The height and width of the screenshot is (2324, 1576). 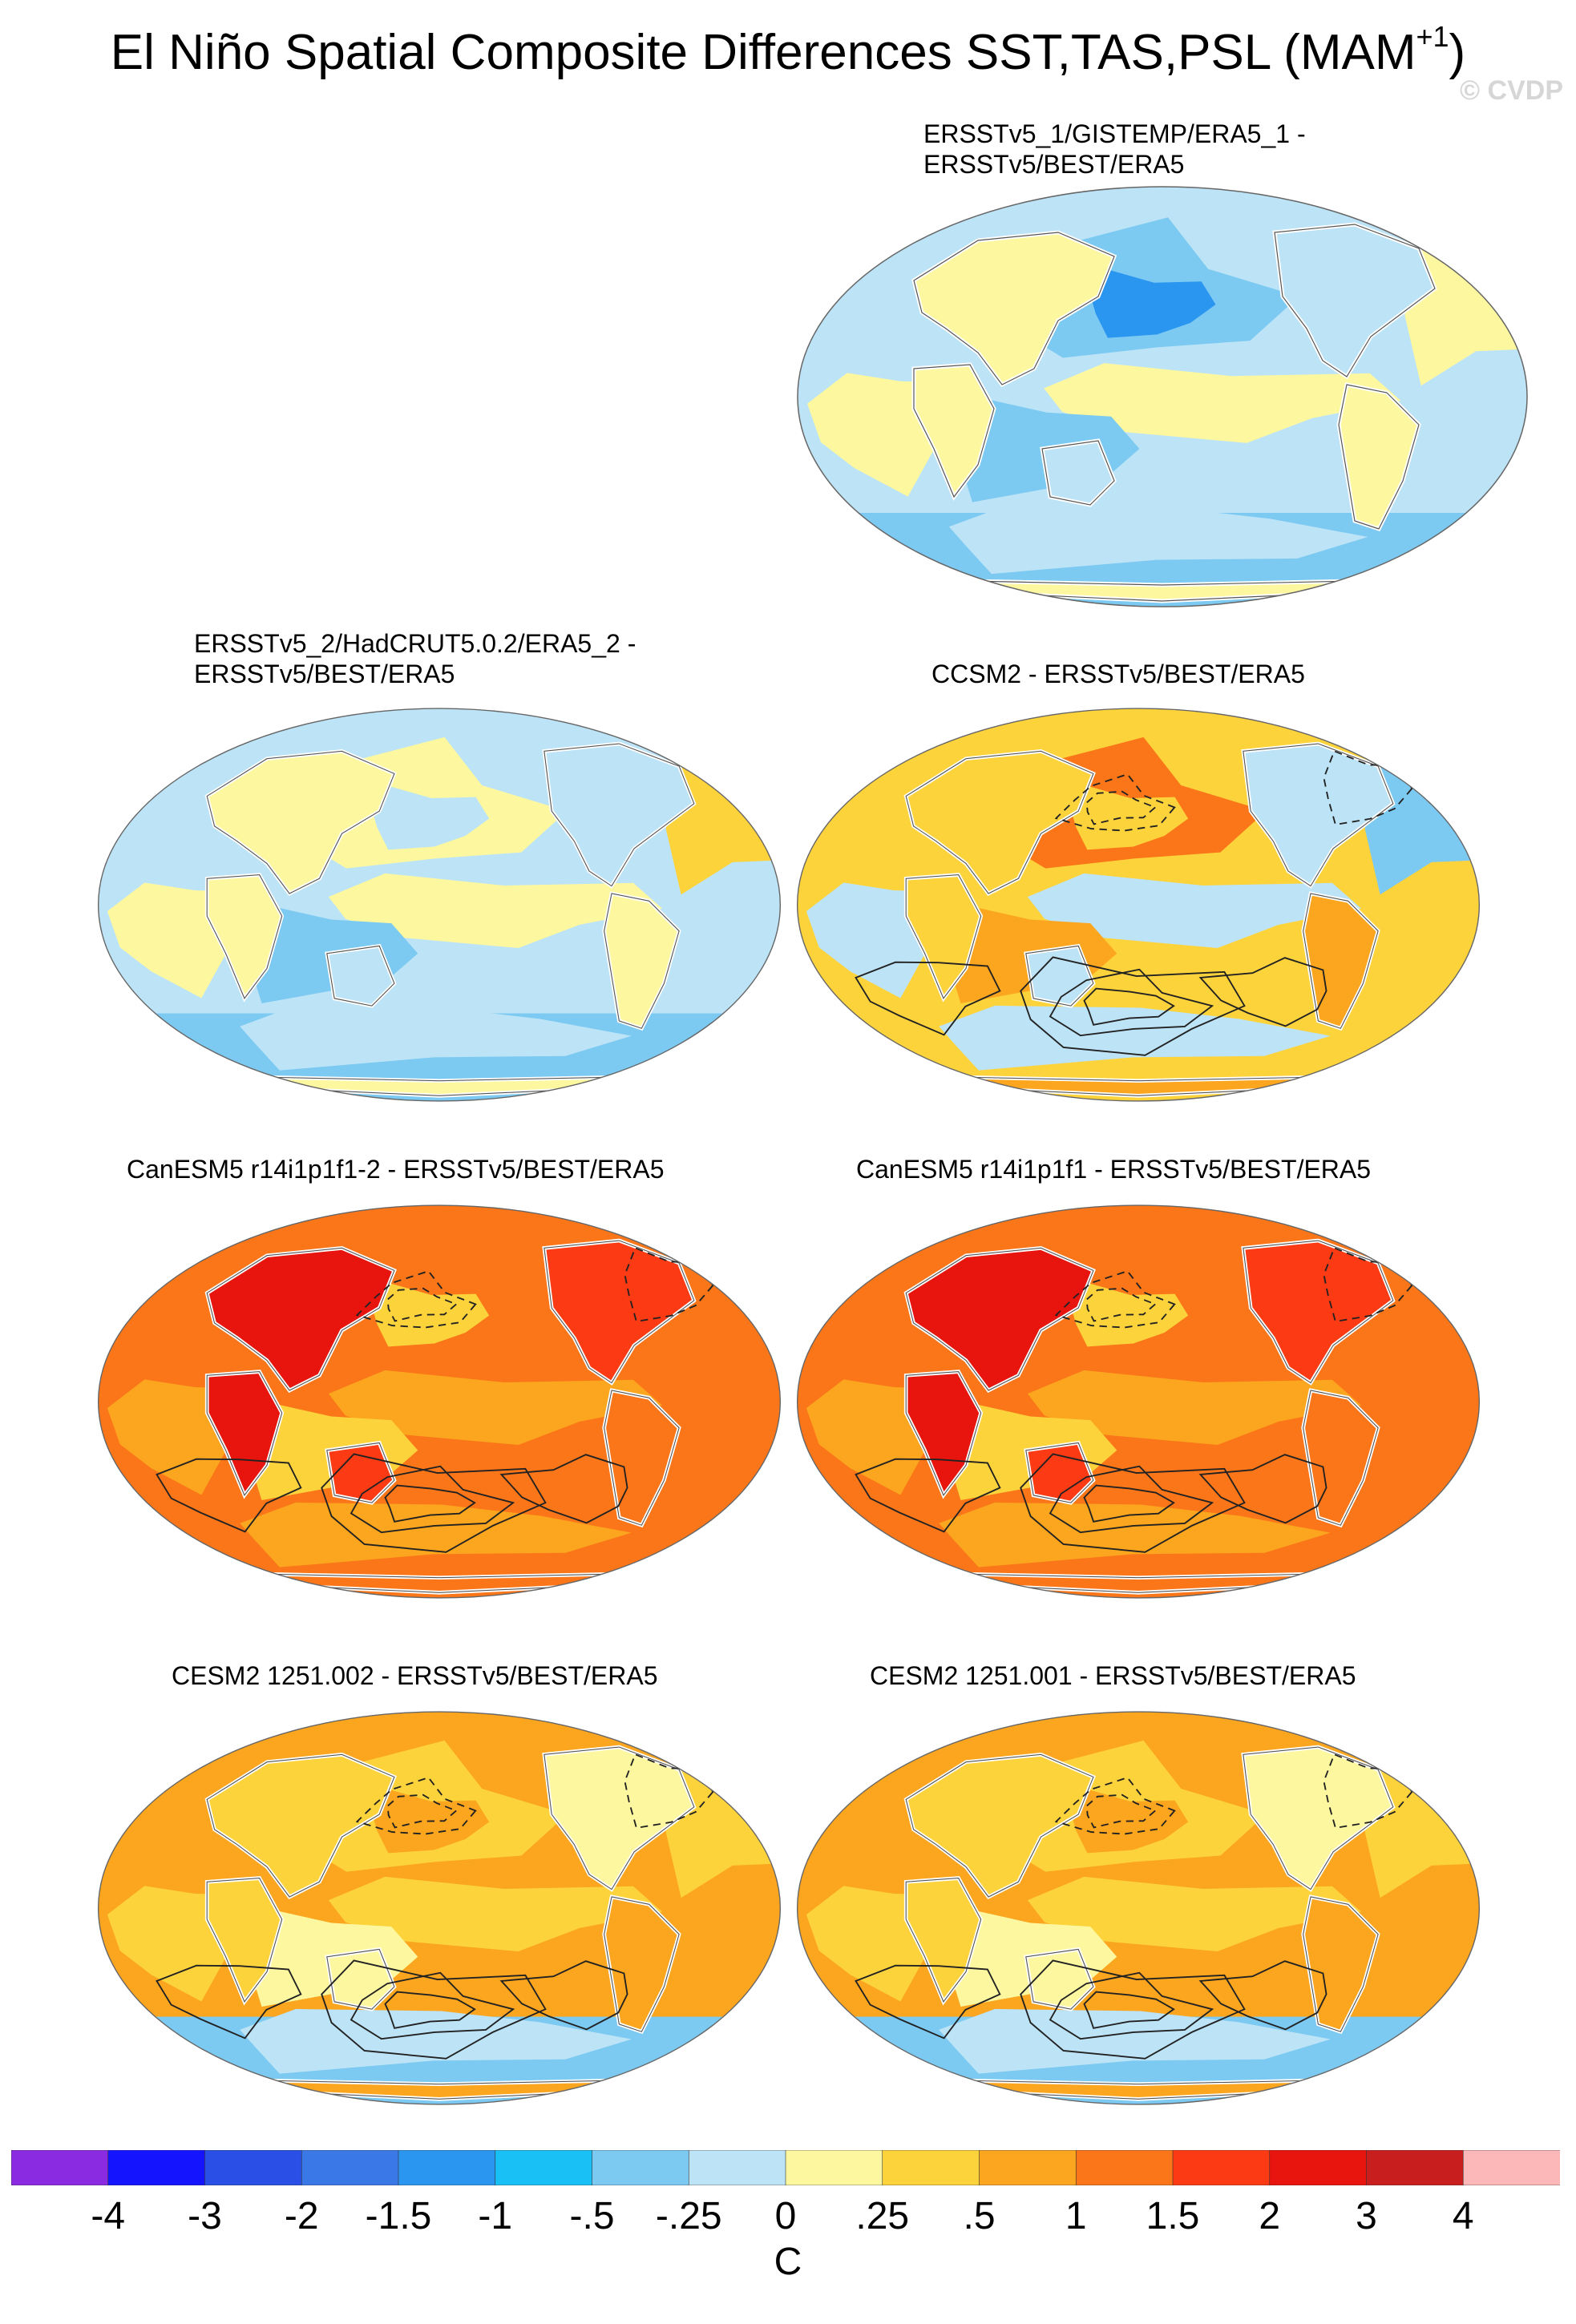 What do you see at coordinates (108, 2216) in the screenshot?
I see `colorbar-tick-label: -4` at bounding box center [108, 2216].